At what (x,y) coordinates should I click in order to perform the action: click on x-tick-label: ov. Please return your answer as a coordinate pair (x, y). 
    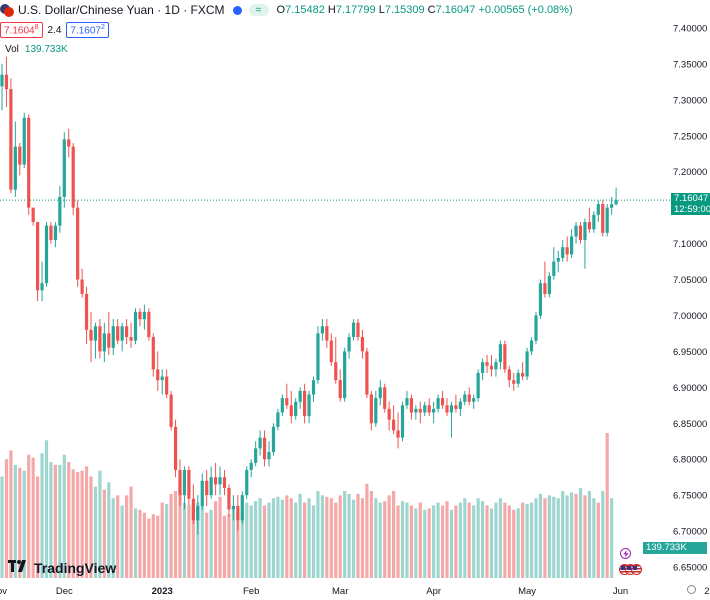
    Looking at the image, I should click on (3, 591).